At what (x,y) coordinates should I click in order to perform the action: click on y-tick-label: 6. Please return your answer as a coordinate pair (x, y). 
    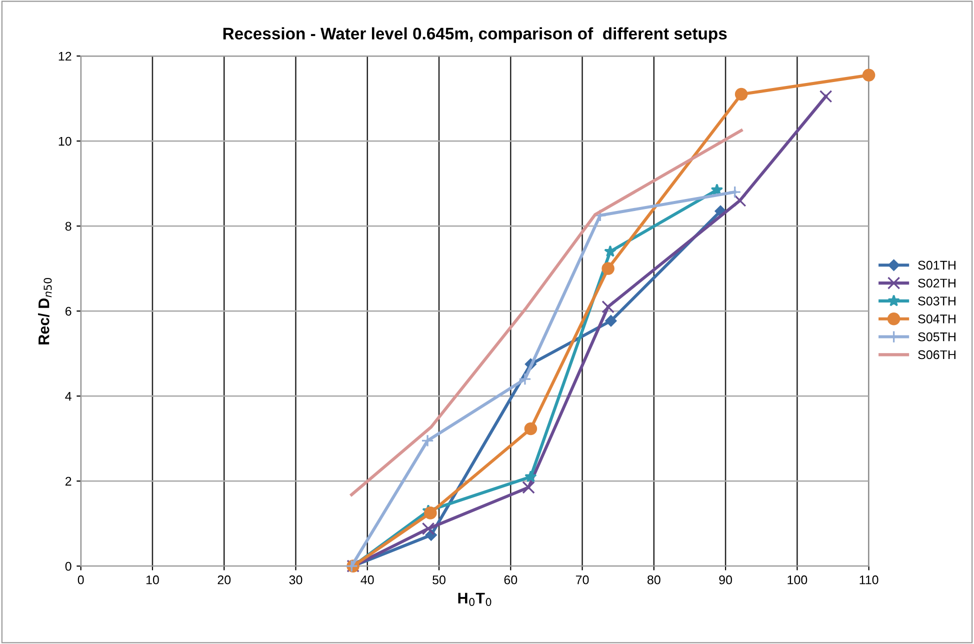
    Looking at the image, I should click on (69, 311).